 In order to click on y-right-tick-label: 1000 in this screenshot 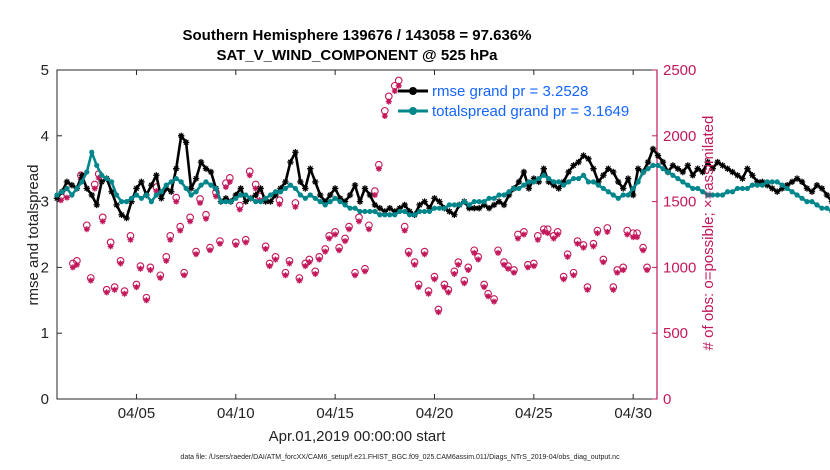, I will do `click(679, 267)`.